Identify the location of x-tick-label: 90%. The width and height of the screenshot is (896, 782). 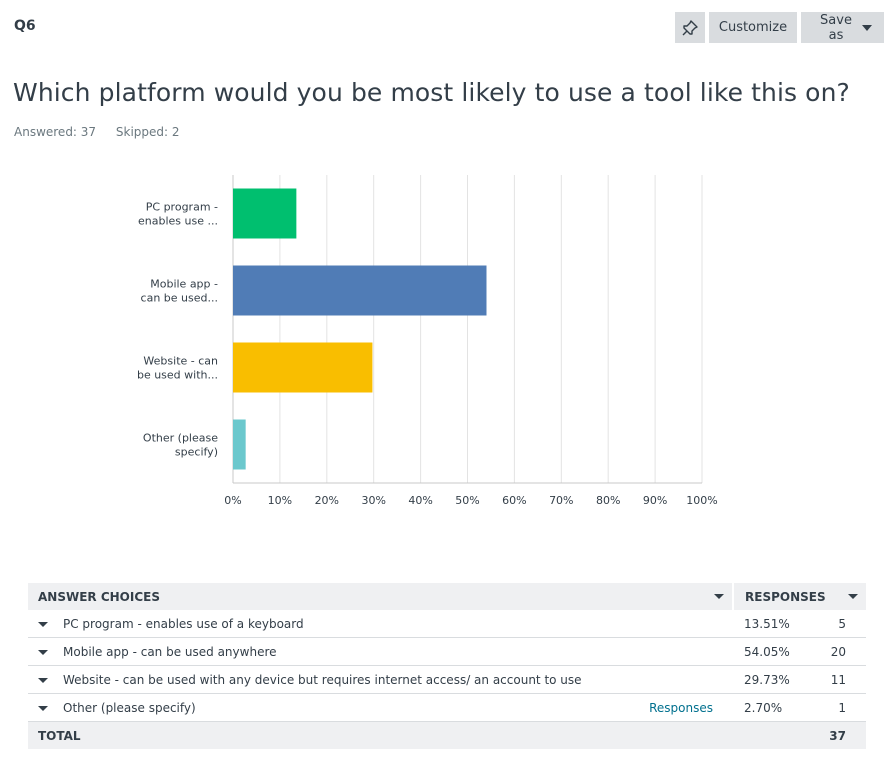
(655, 500).